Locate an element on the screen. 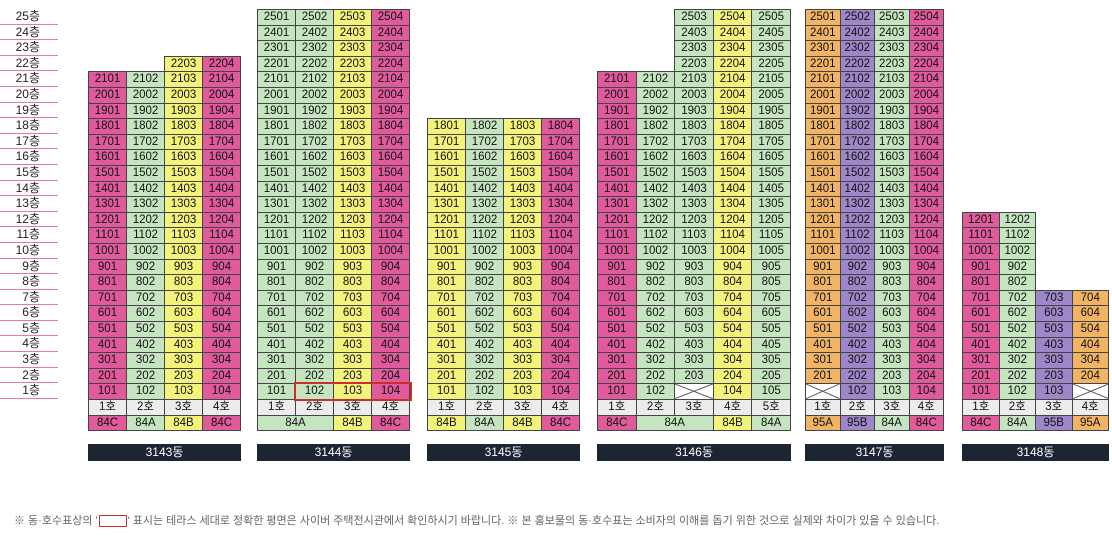  unit-cell: 1503 is located at coordinates (352, 173).